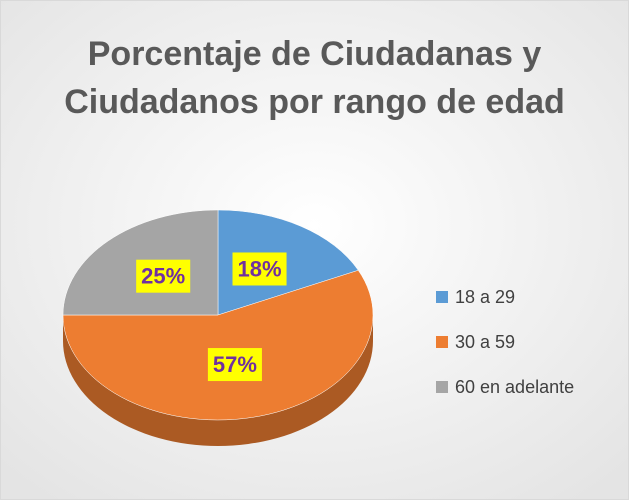  Describe the element at coordinates (514, 387) in the screenshot. I see `legend-label: 60 en adelante` at that location.